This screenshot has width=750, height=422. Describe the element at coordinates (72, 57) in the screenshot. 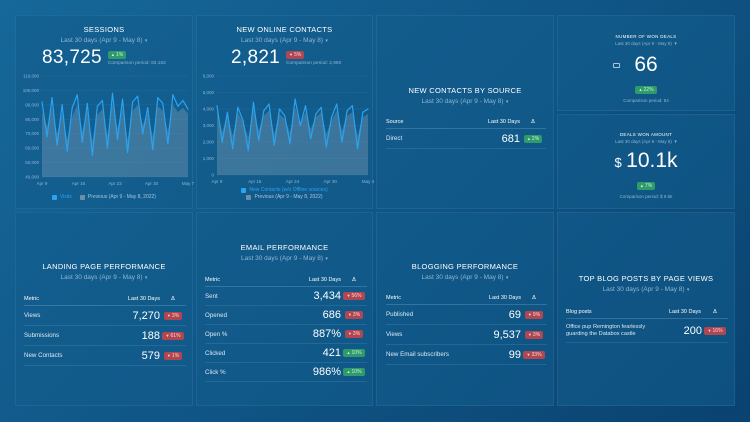

I see `sessions-value: 83,725` at that location.